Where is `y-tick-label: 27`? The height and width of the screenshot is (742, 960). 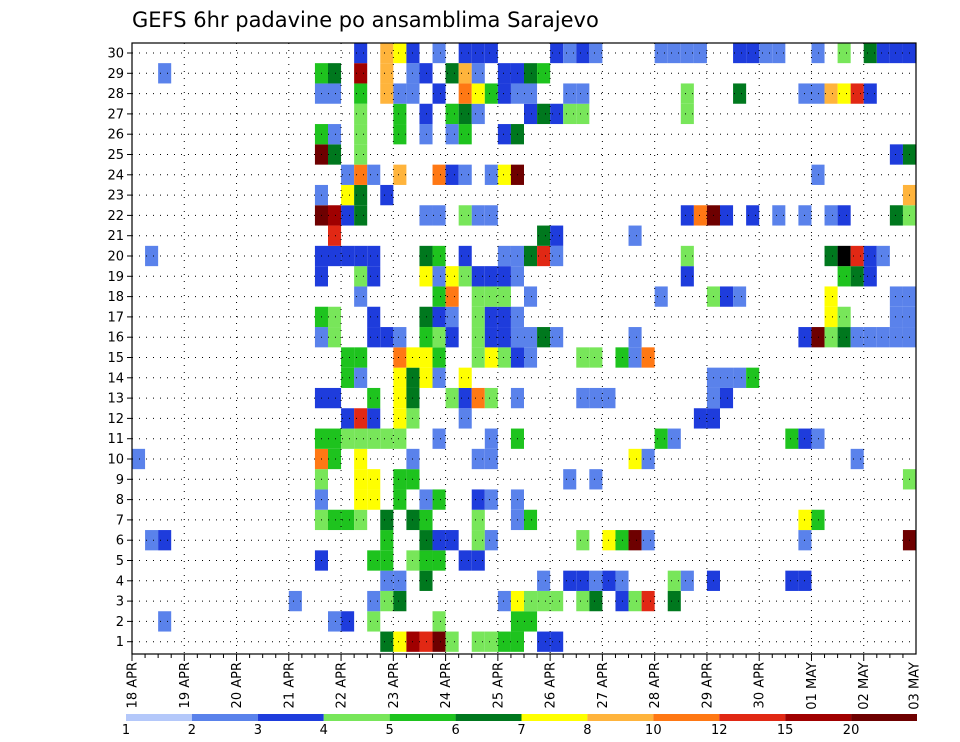
y-tick-label: 27 is located at coordinates (115, 114).